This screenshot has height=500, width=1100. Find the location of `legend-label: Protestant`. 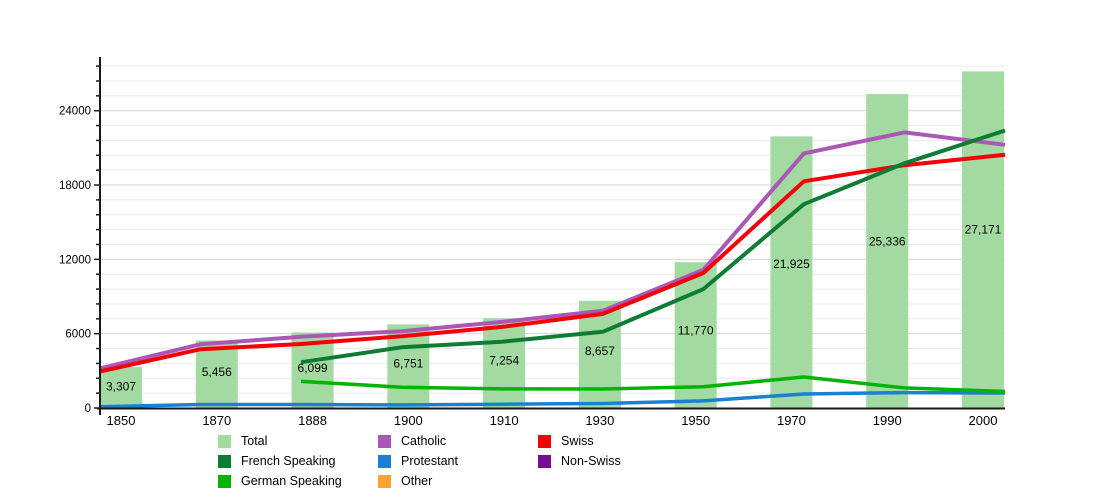

legend-label: Protestant is located at coordinates (429, 460).